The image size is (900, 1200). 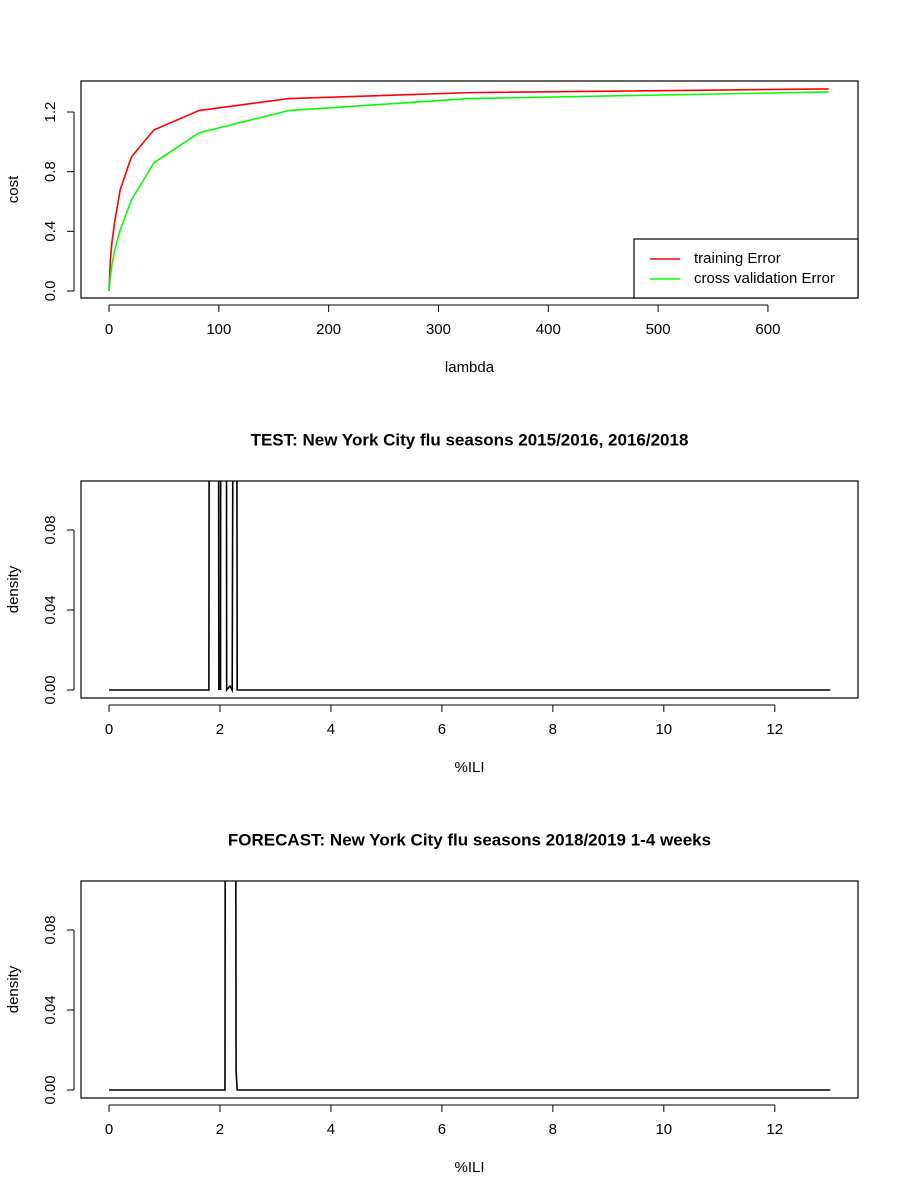 What do you see at coordinates (50, 291) in the screenshot?
I see `y-tick-label: 0.0` at bounding box center [50, 291].